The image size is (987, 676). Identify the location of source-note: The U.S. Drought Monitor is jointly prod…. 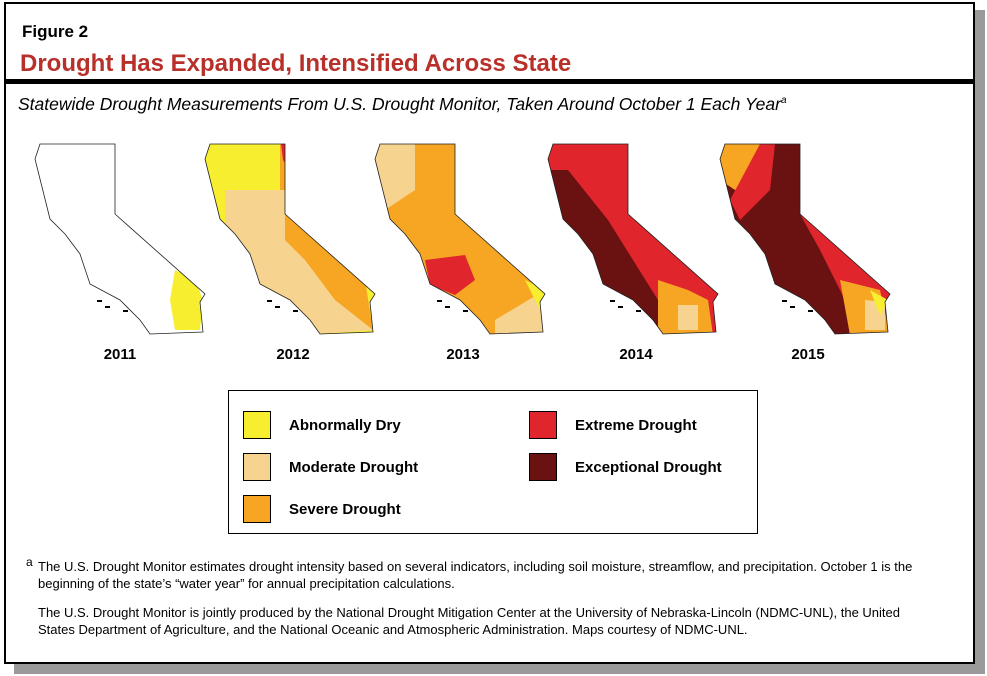
(469, 621).